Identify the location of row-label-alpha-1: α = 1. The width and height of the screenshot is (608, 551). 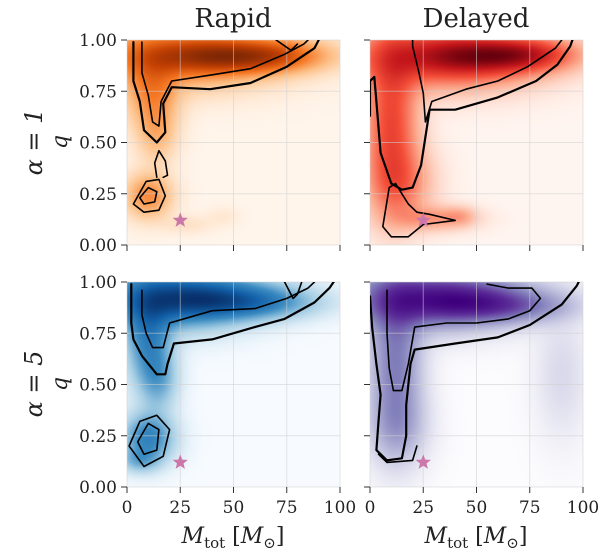
(34, 142).